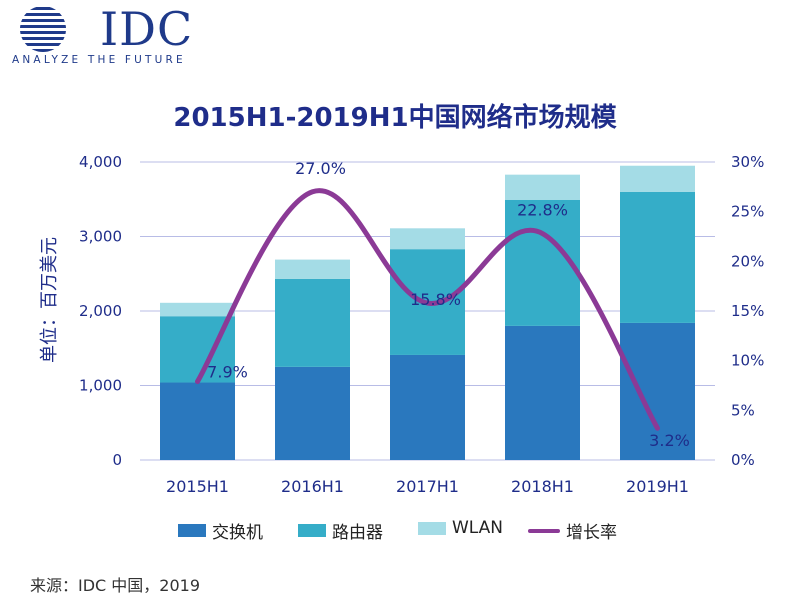  What do you see at coordinates (237, 533) in the screenshot?
I see `legend-label-switch: 交换机` at bounding box center [237, 533].